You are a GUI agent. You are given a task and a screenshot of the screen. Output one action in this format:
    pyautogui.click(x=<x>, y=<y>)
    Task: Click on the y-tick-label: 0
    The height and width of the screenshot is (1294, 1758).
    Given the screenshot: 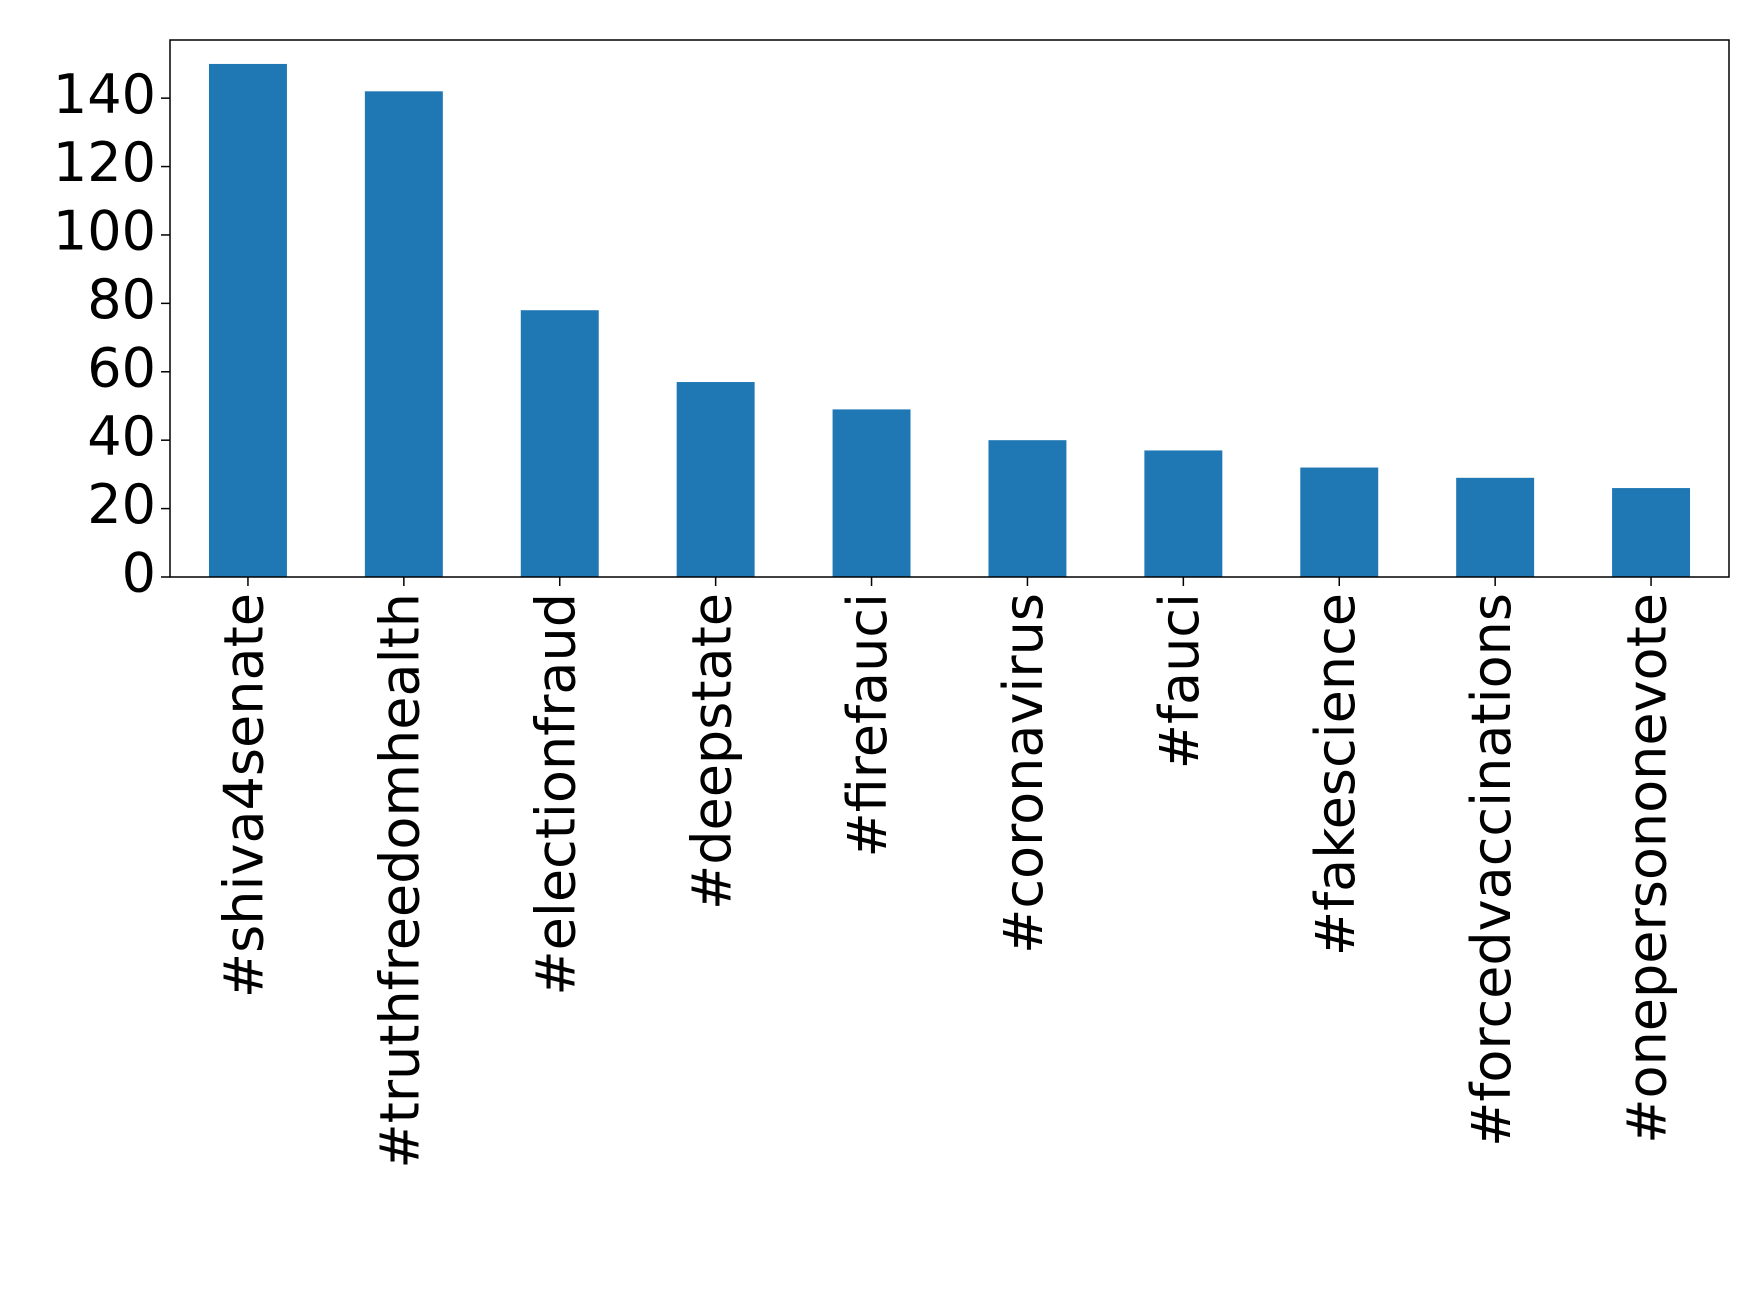 What is the action you would take?
    pyautogui.click(x=139, y=573)
    